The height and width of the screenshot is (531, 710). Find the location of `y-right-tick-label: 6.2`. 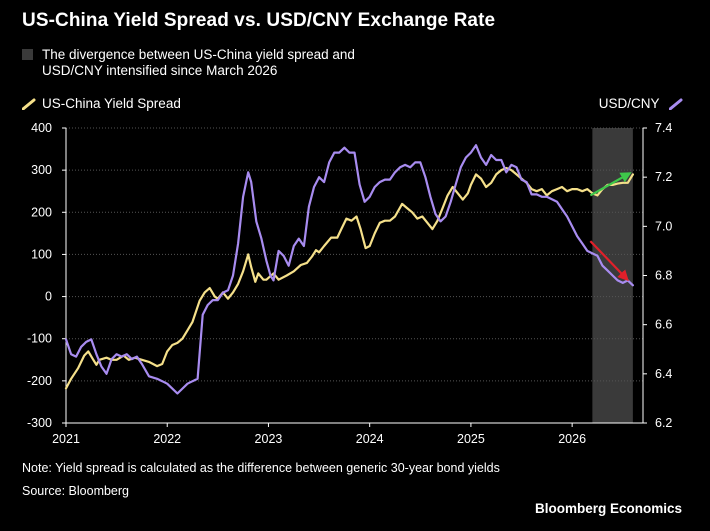

y-right-tick-label: 6.2 is located at coordinates (663, 423).